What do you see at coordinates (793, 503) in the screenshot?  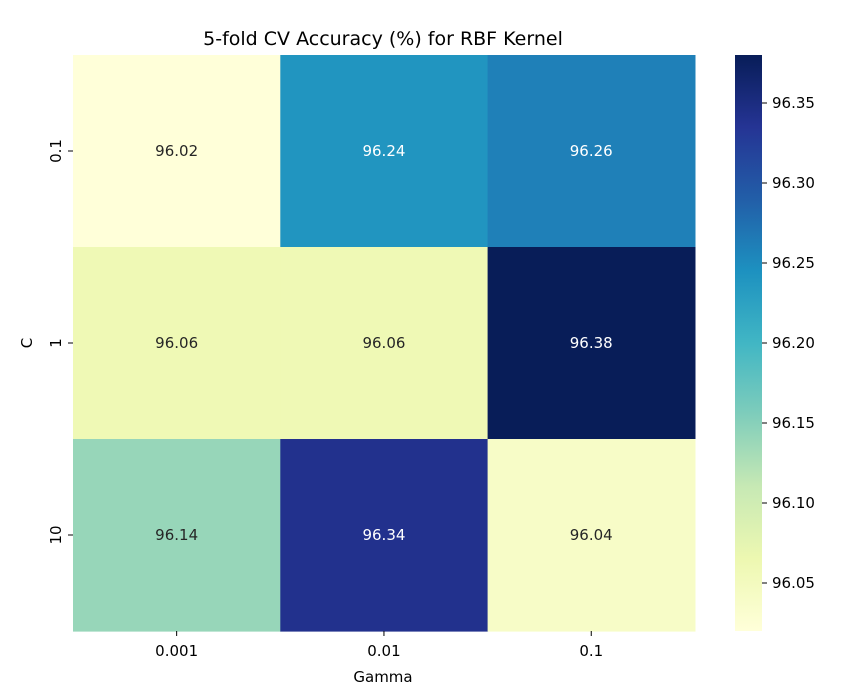 I see `colorbar-tick-label: 96.10` at bounding box center [793, 503].